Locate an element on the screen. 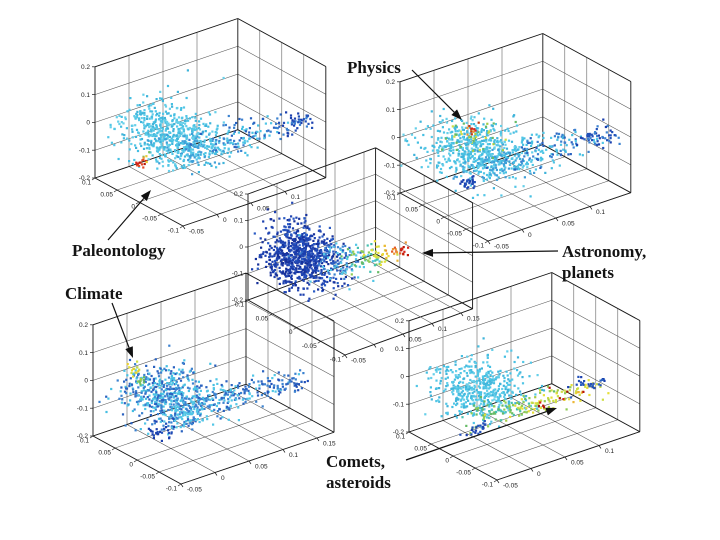 The width and height of the screenshot is (720, 540). axes-grid is located at coordinates (210, 122).